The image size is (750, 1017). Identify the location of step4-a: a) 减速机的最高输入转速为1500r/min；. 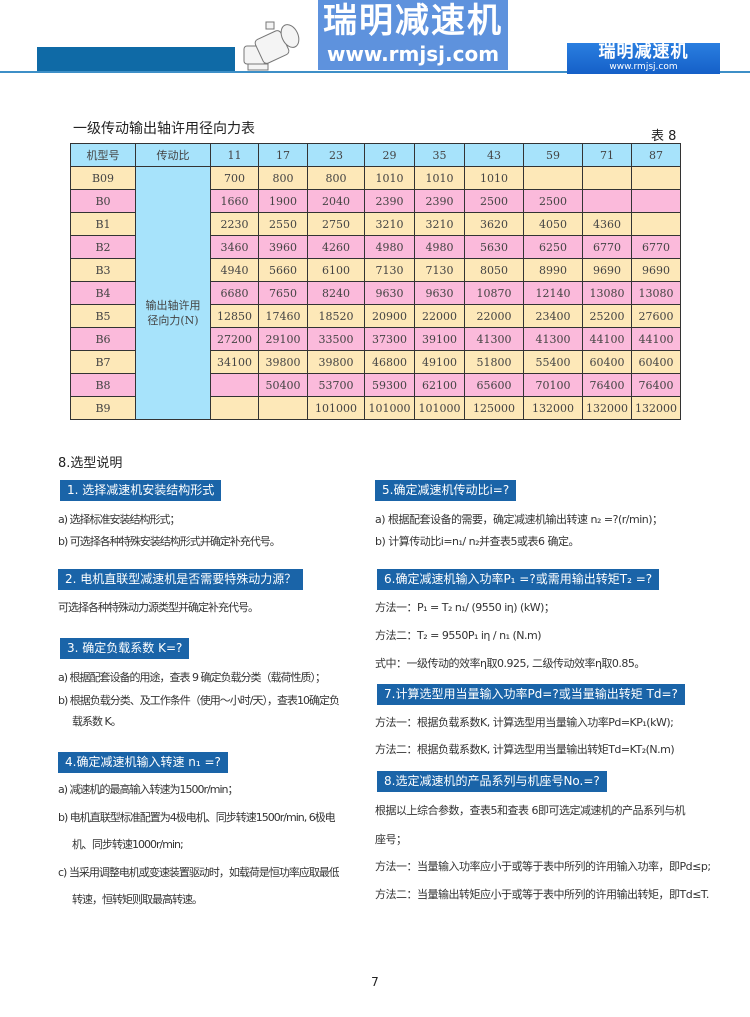
(148, 789).